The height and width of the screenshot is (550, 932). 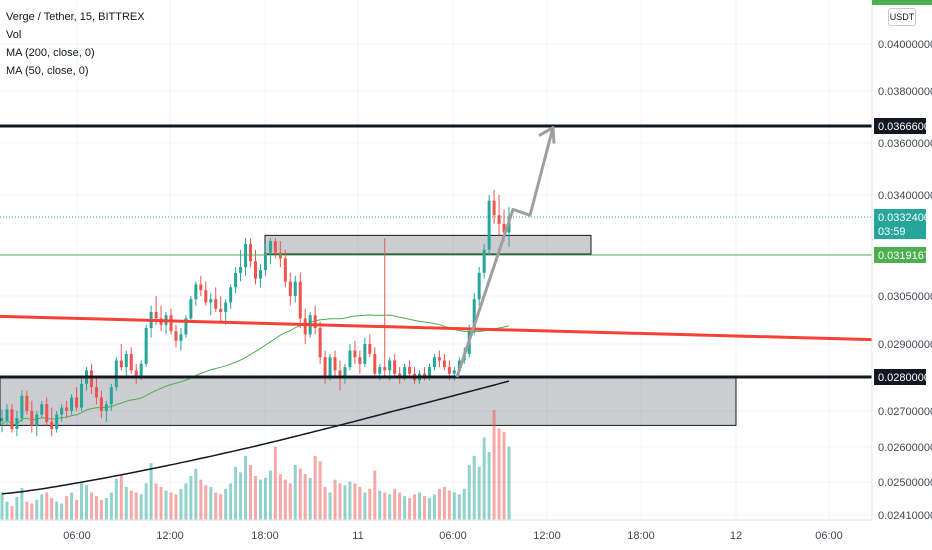 I want to click on price-tick-label: 0.02500000, so click(x=905, y=483).